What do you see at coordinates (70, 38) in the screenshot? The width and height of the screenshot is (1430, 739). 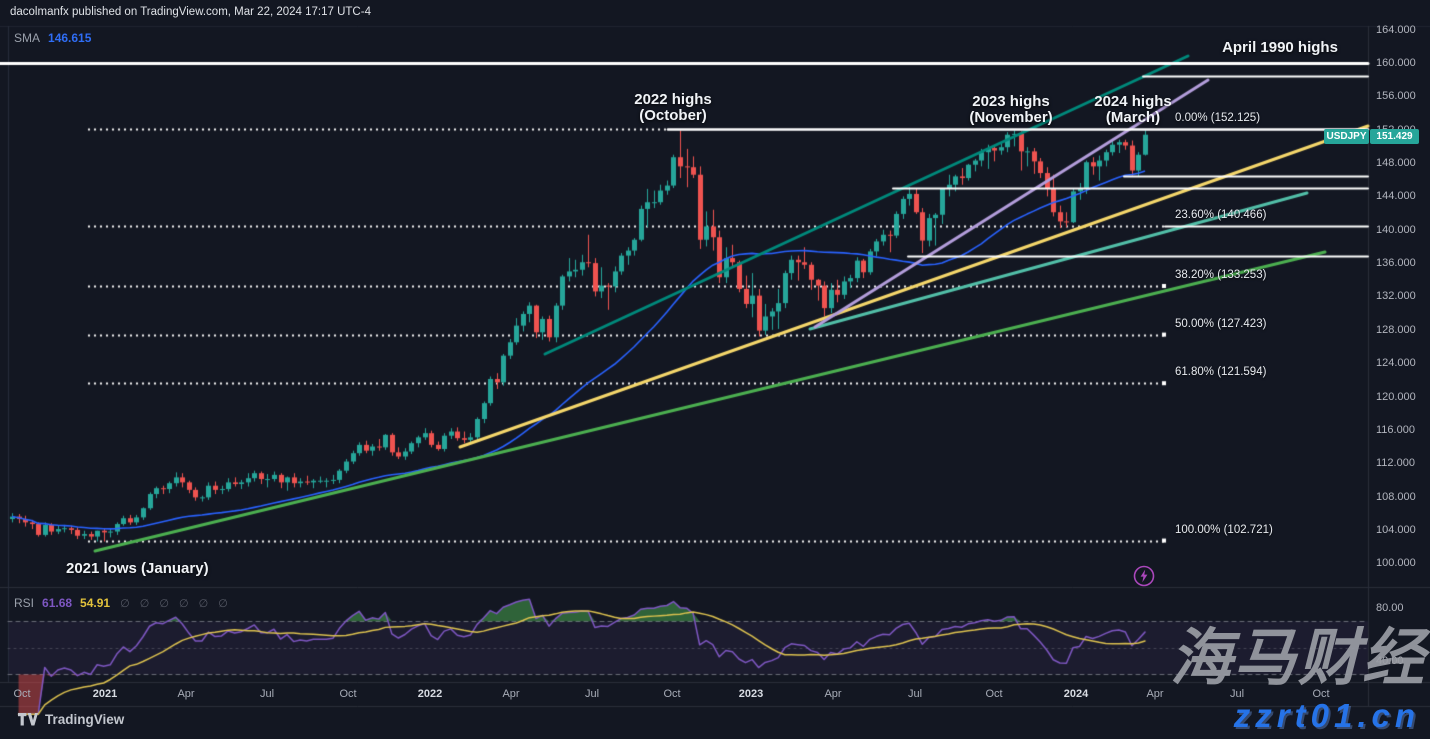 I see `sma-value: 146.615` at bounding box center [70, 38].